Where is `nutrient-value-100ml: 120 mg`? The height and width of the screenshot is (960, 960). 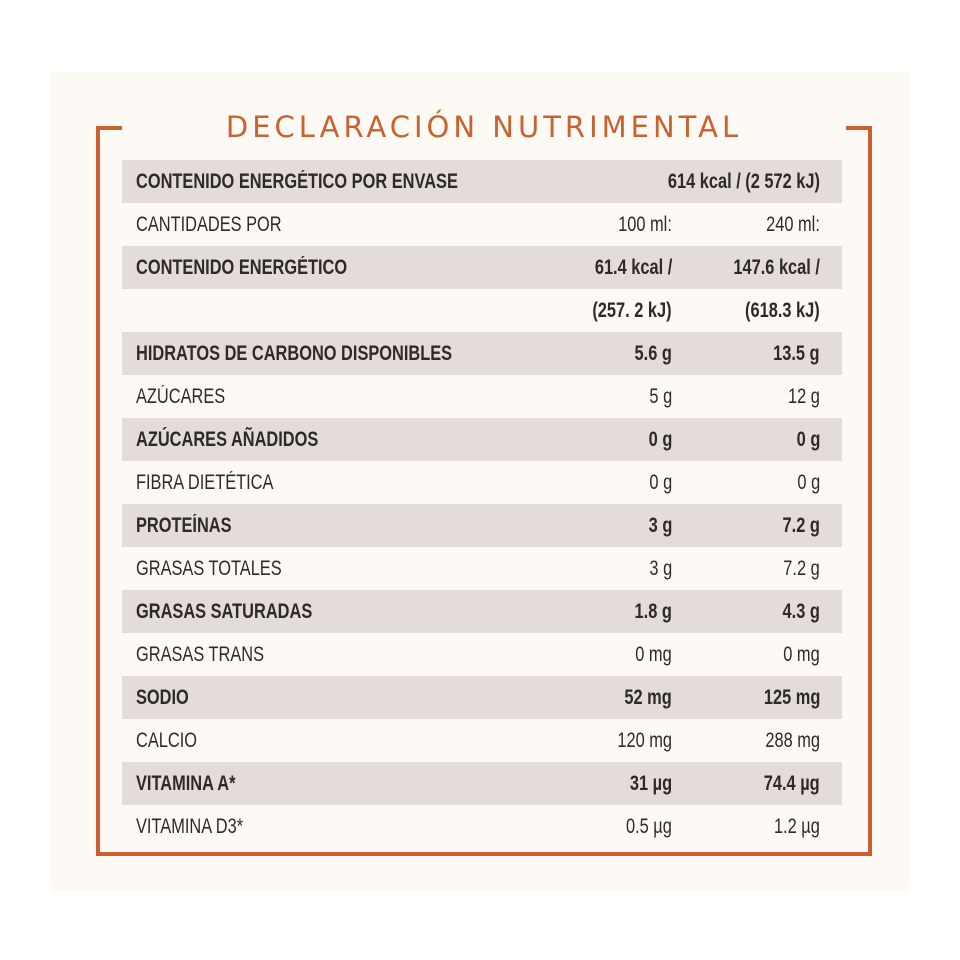
nutrient-value-100ml: 120 mg is located at coordinates (644, 740).